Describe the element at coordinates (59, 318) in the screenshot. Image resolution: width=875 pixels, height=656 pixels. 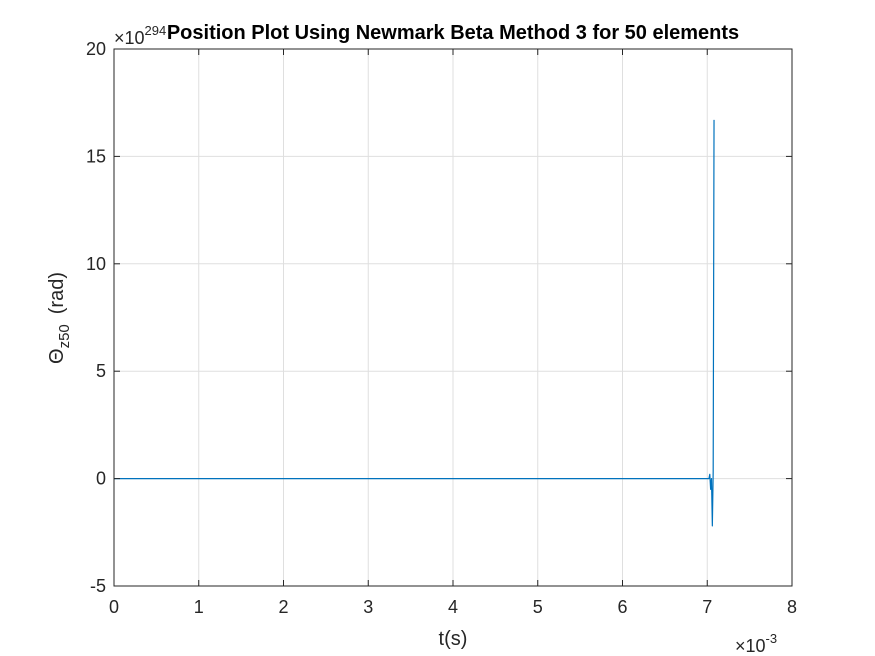
I see `y-axis-label: Θz50 (rad)` at that location.